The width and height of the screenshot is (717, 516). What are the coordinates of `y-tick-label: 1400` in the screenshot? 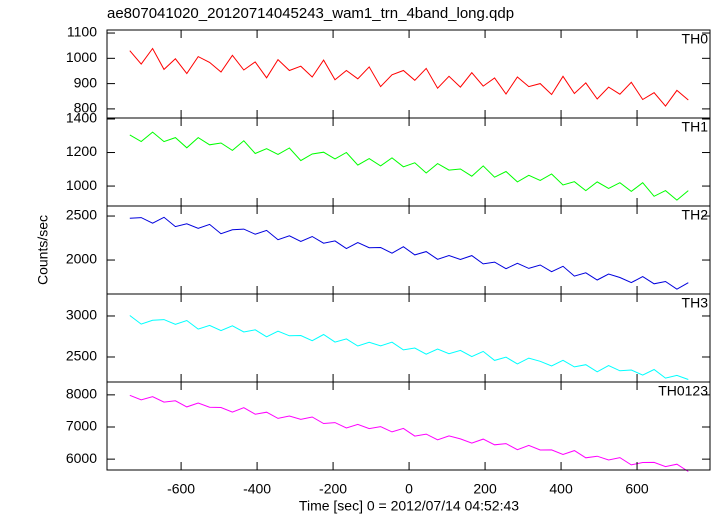 It's located at (81, 118).